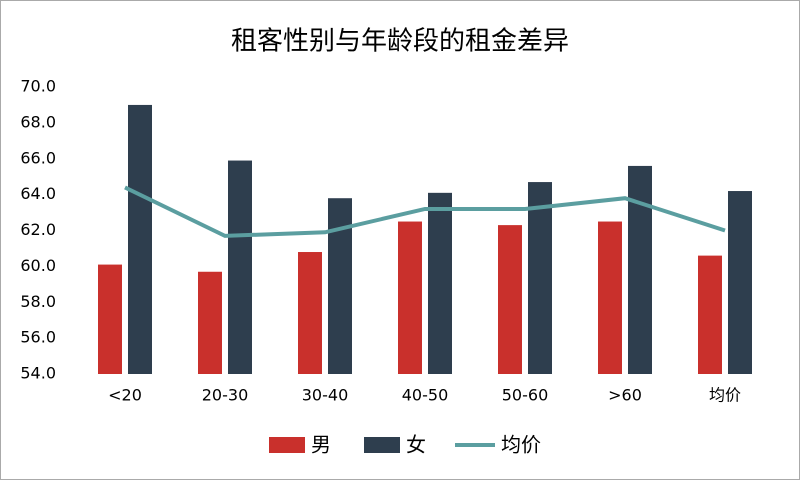 This screenshot has width=800, height=480. Describe the element at coordinates (400, 42) in the screenshot. I see `chart-title: 租客性别与年龄段的租金差异` at that location.